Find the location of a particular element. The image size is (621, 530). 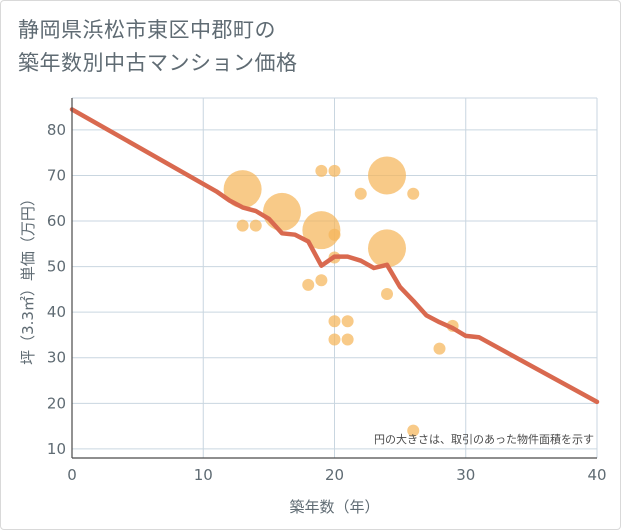

x-axis-label: 築年数（年） is located at coordinates (334, 507).